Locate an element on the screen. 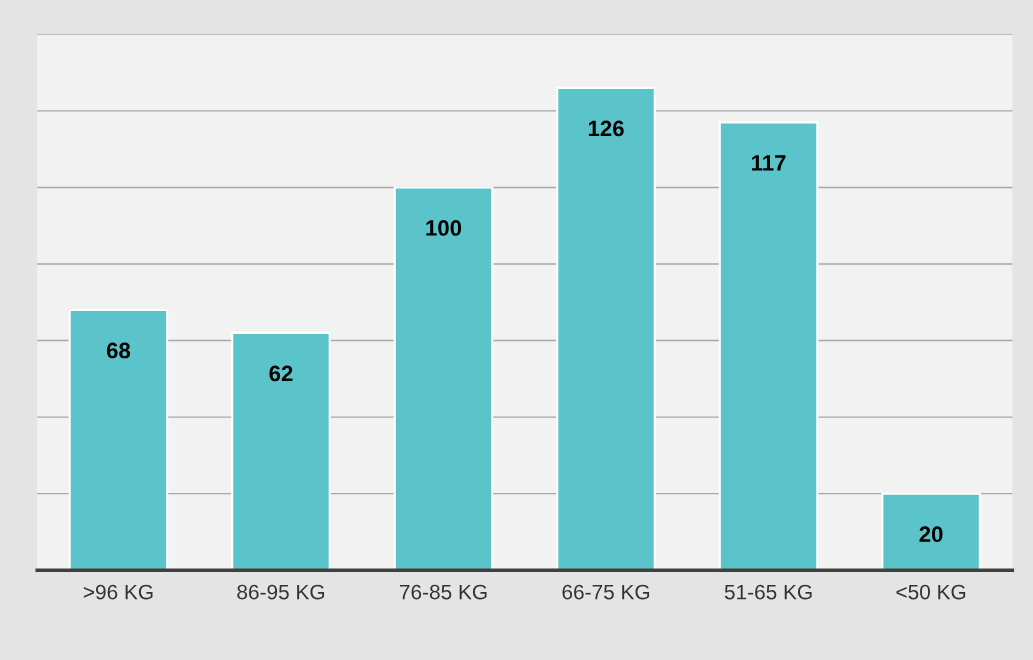 This screenshot has width=1033, height=660. x-tick-label: 51-65 KG is located at coordinates (768, 592).